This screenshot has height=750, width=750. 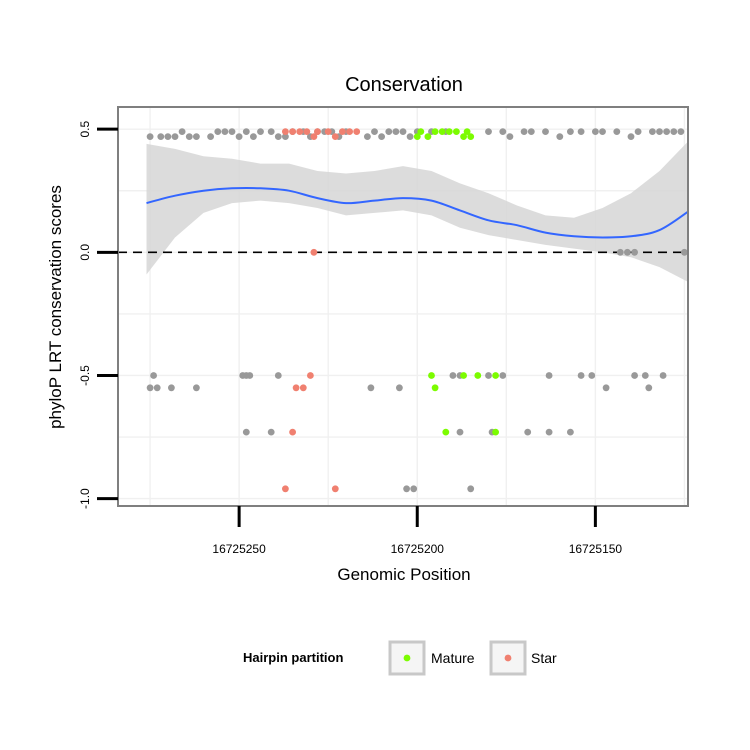 What do you see at coordinates (293, 657) in the screenshot?
I see `legend-title: Hairpin partition` at bounding box center [293, 657].